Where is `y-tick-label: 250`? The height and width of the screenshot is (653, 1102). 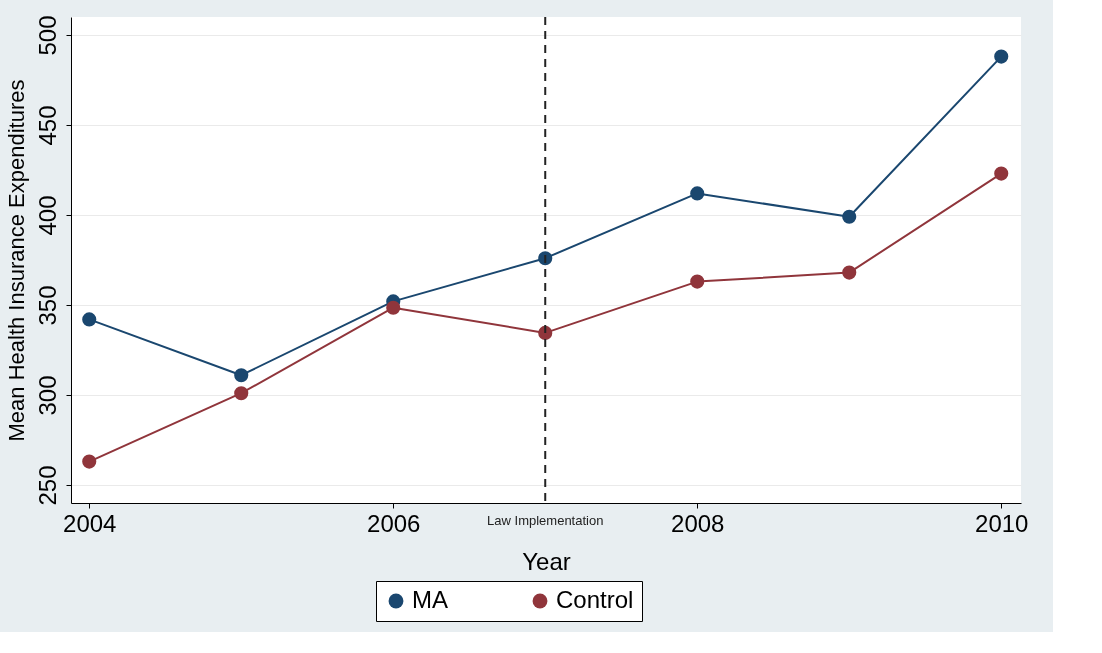
y-tick-label: 250 is located at coordinates (47, 485).